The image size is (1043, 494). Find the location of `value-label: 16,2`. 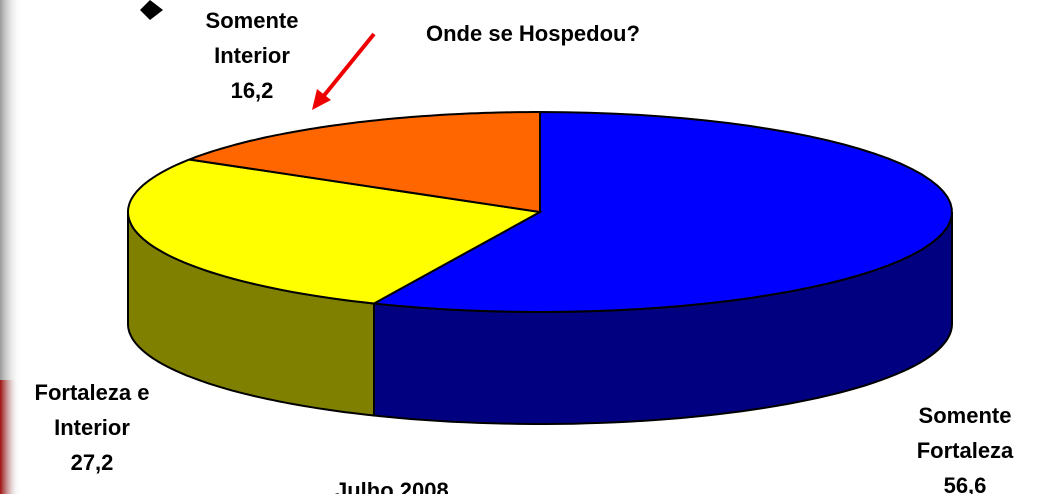

value-label: 16,2 is located at coordinates (252, 90).